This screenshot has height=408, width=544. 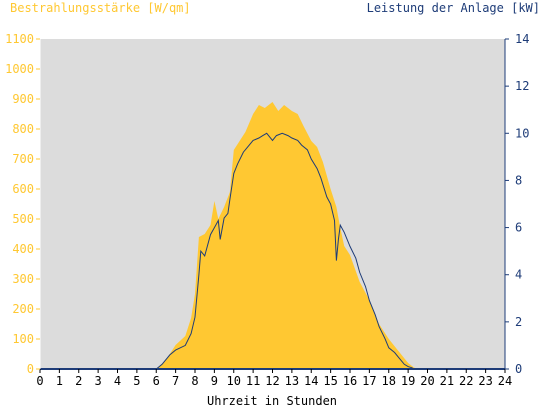 What do you see at coordinates (23, 309) in the screenshot?
I see `left-tick-label: 200` at bounding box center [23, 309].